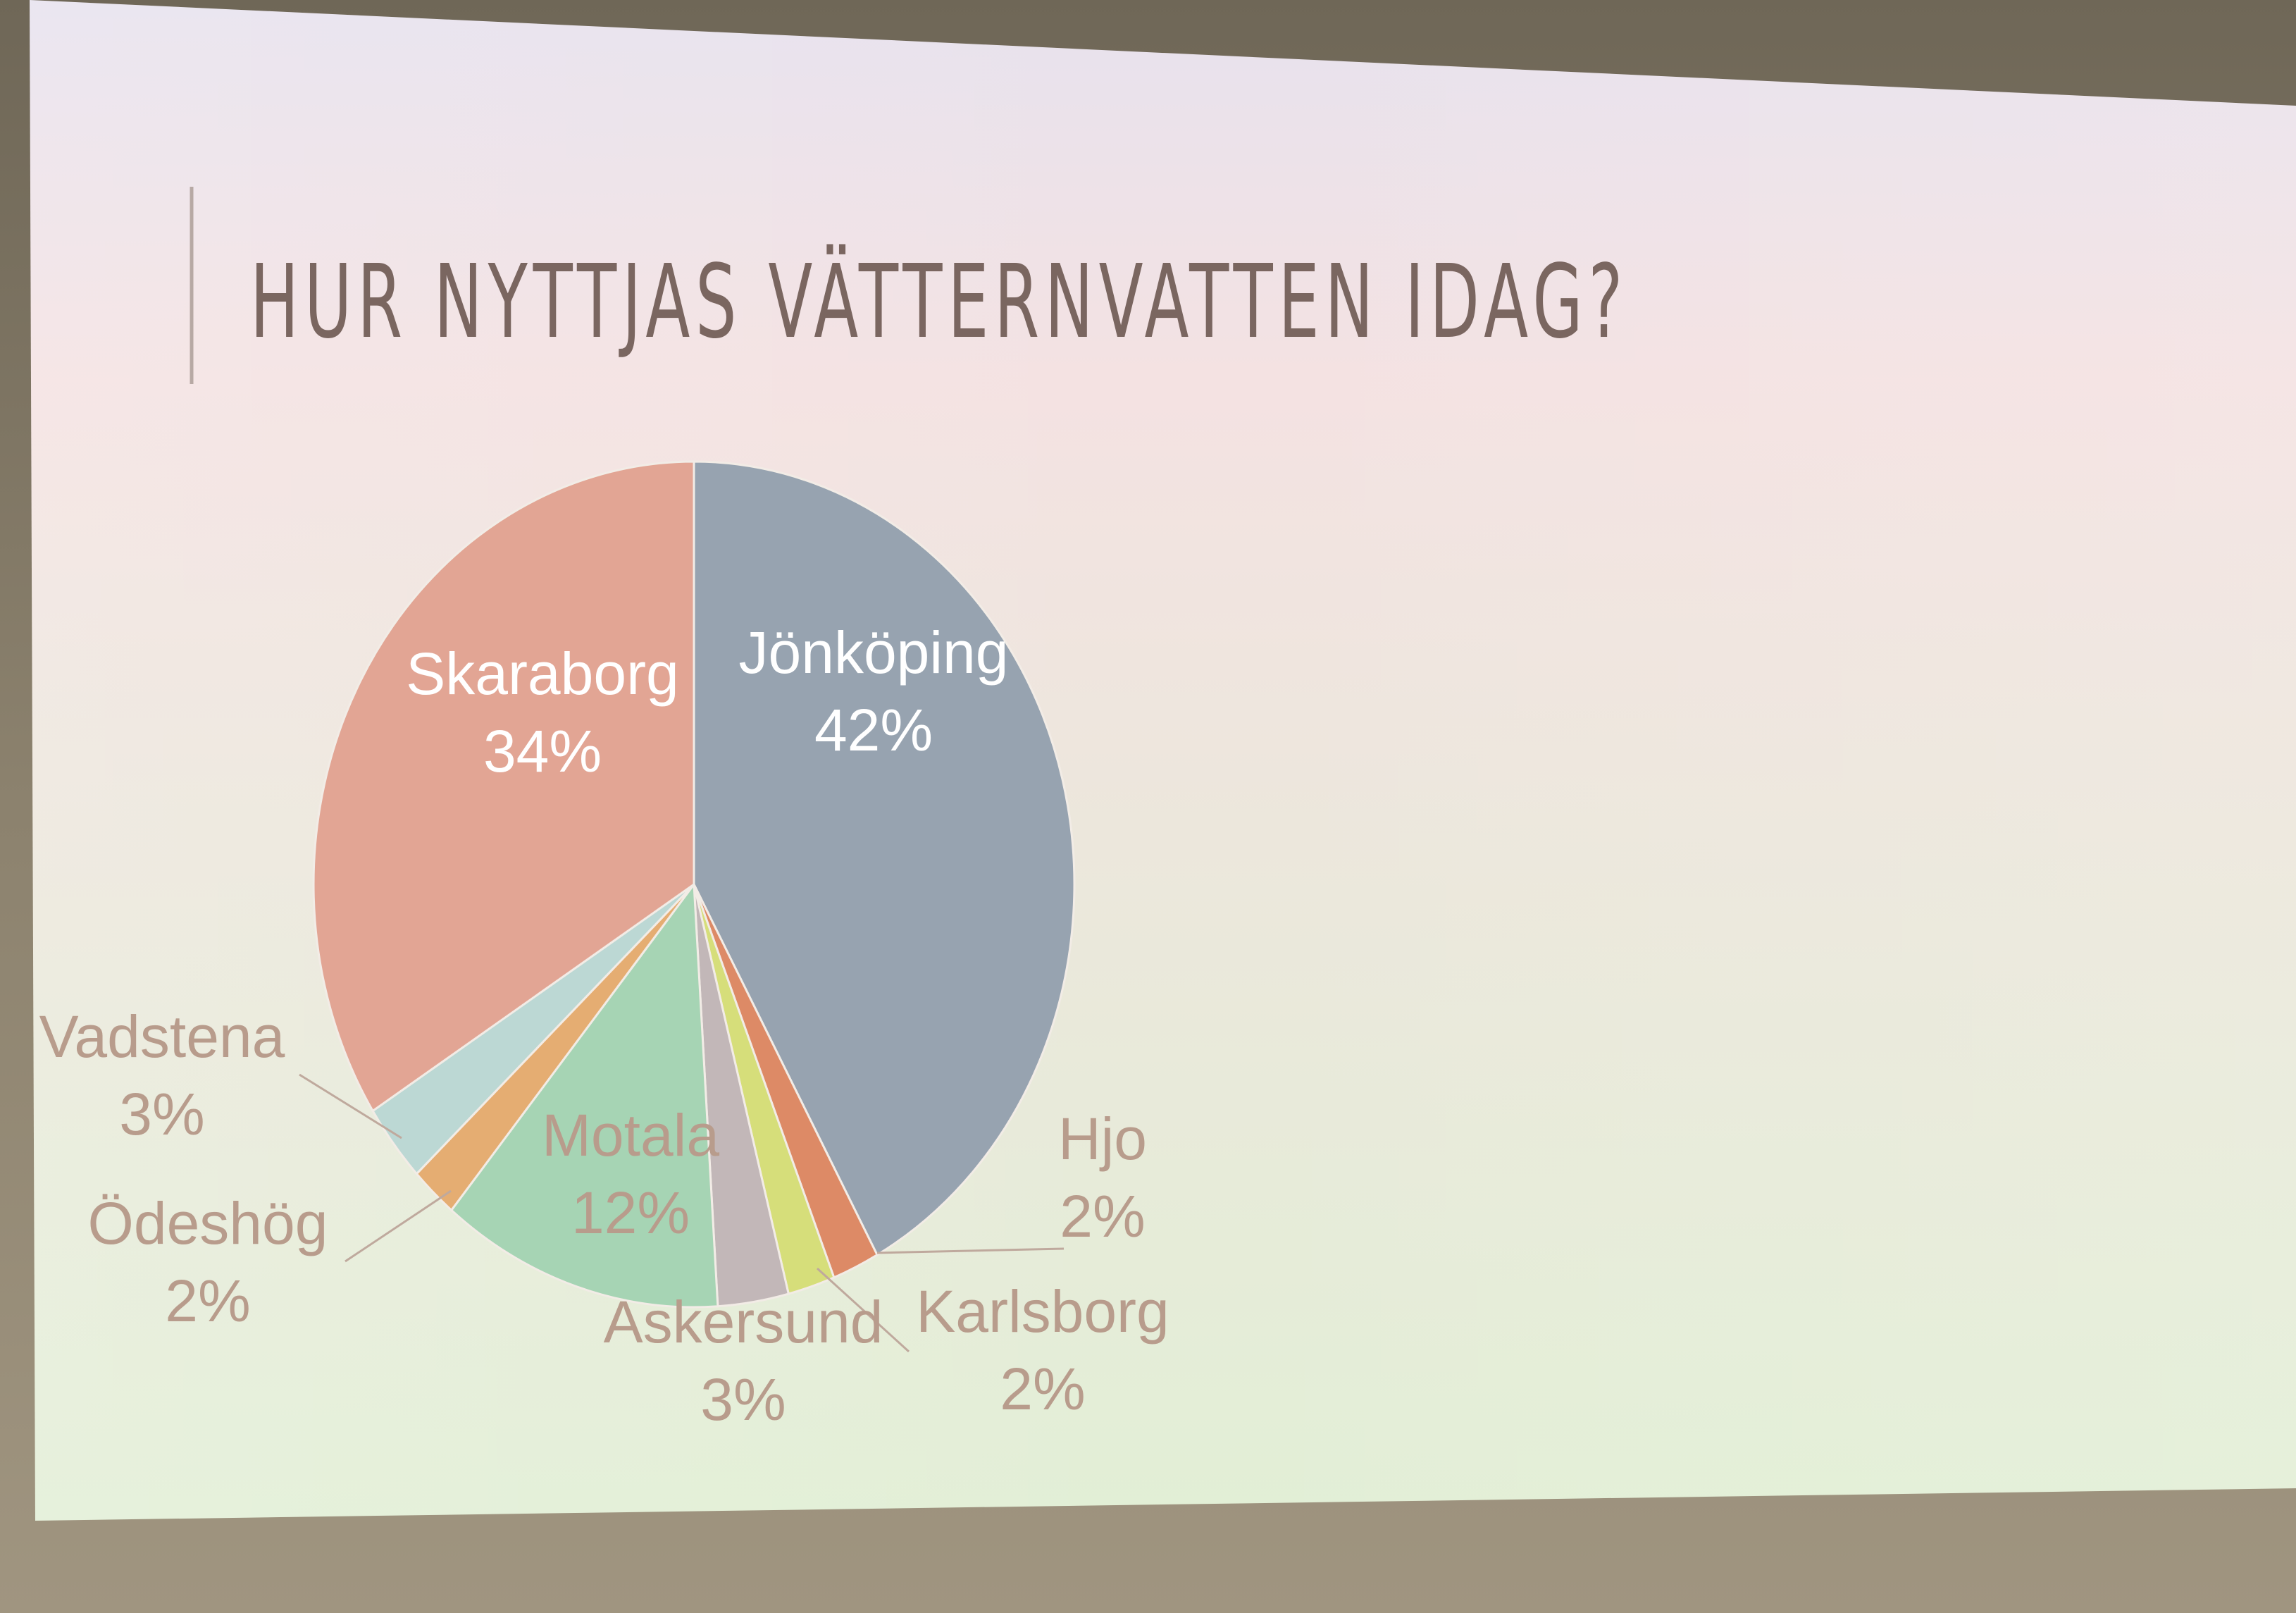 The image size is (2296, 1613). I want to click on slice-pct-motala: 12%, so click(630, 1213).